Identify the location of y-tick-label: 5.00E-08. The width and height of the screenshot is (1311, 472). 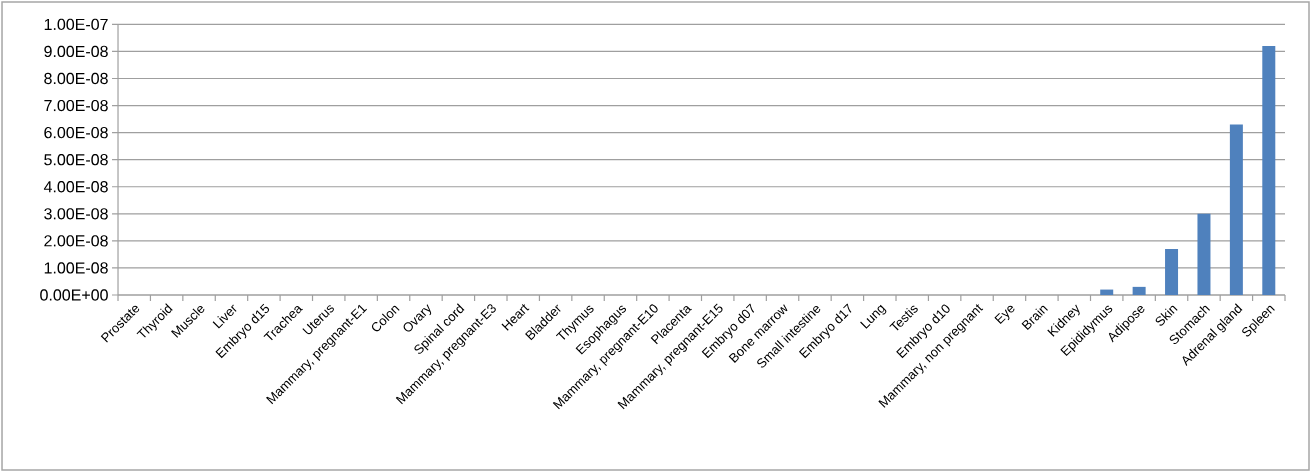
(76, 160).